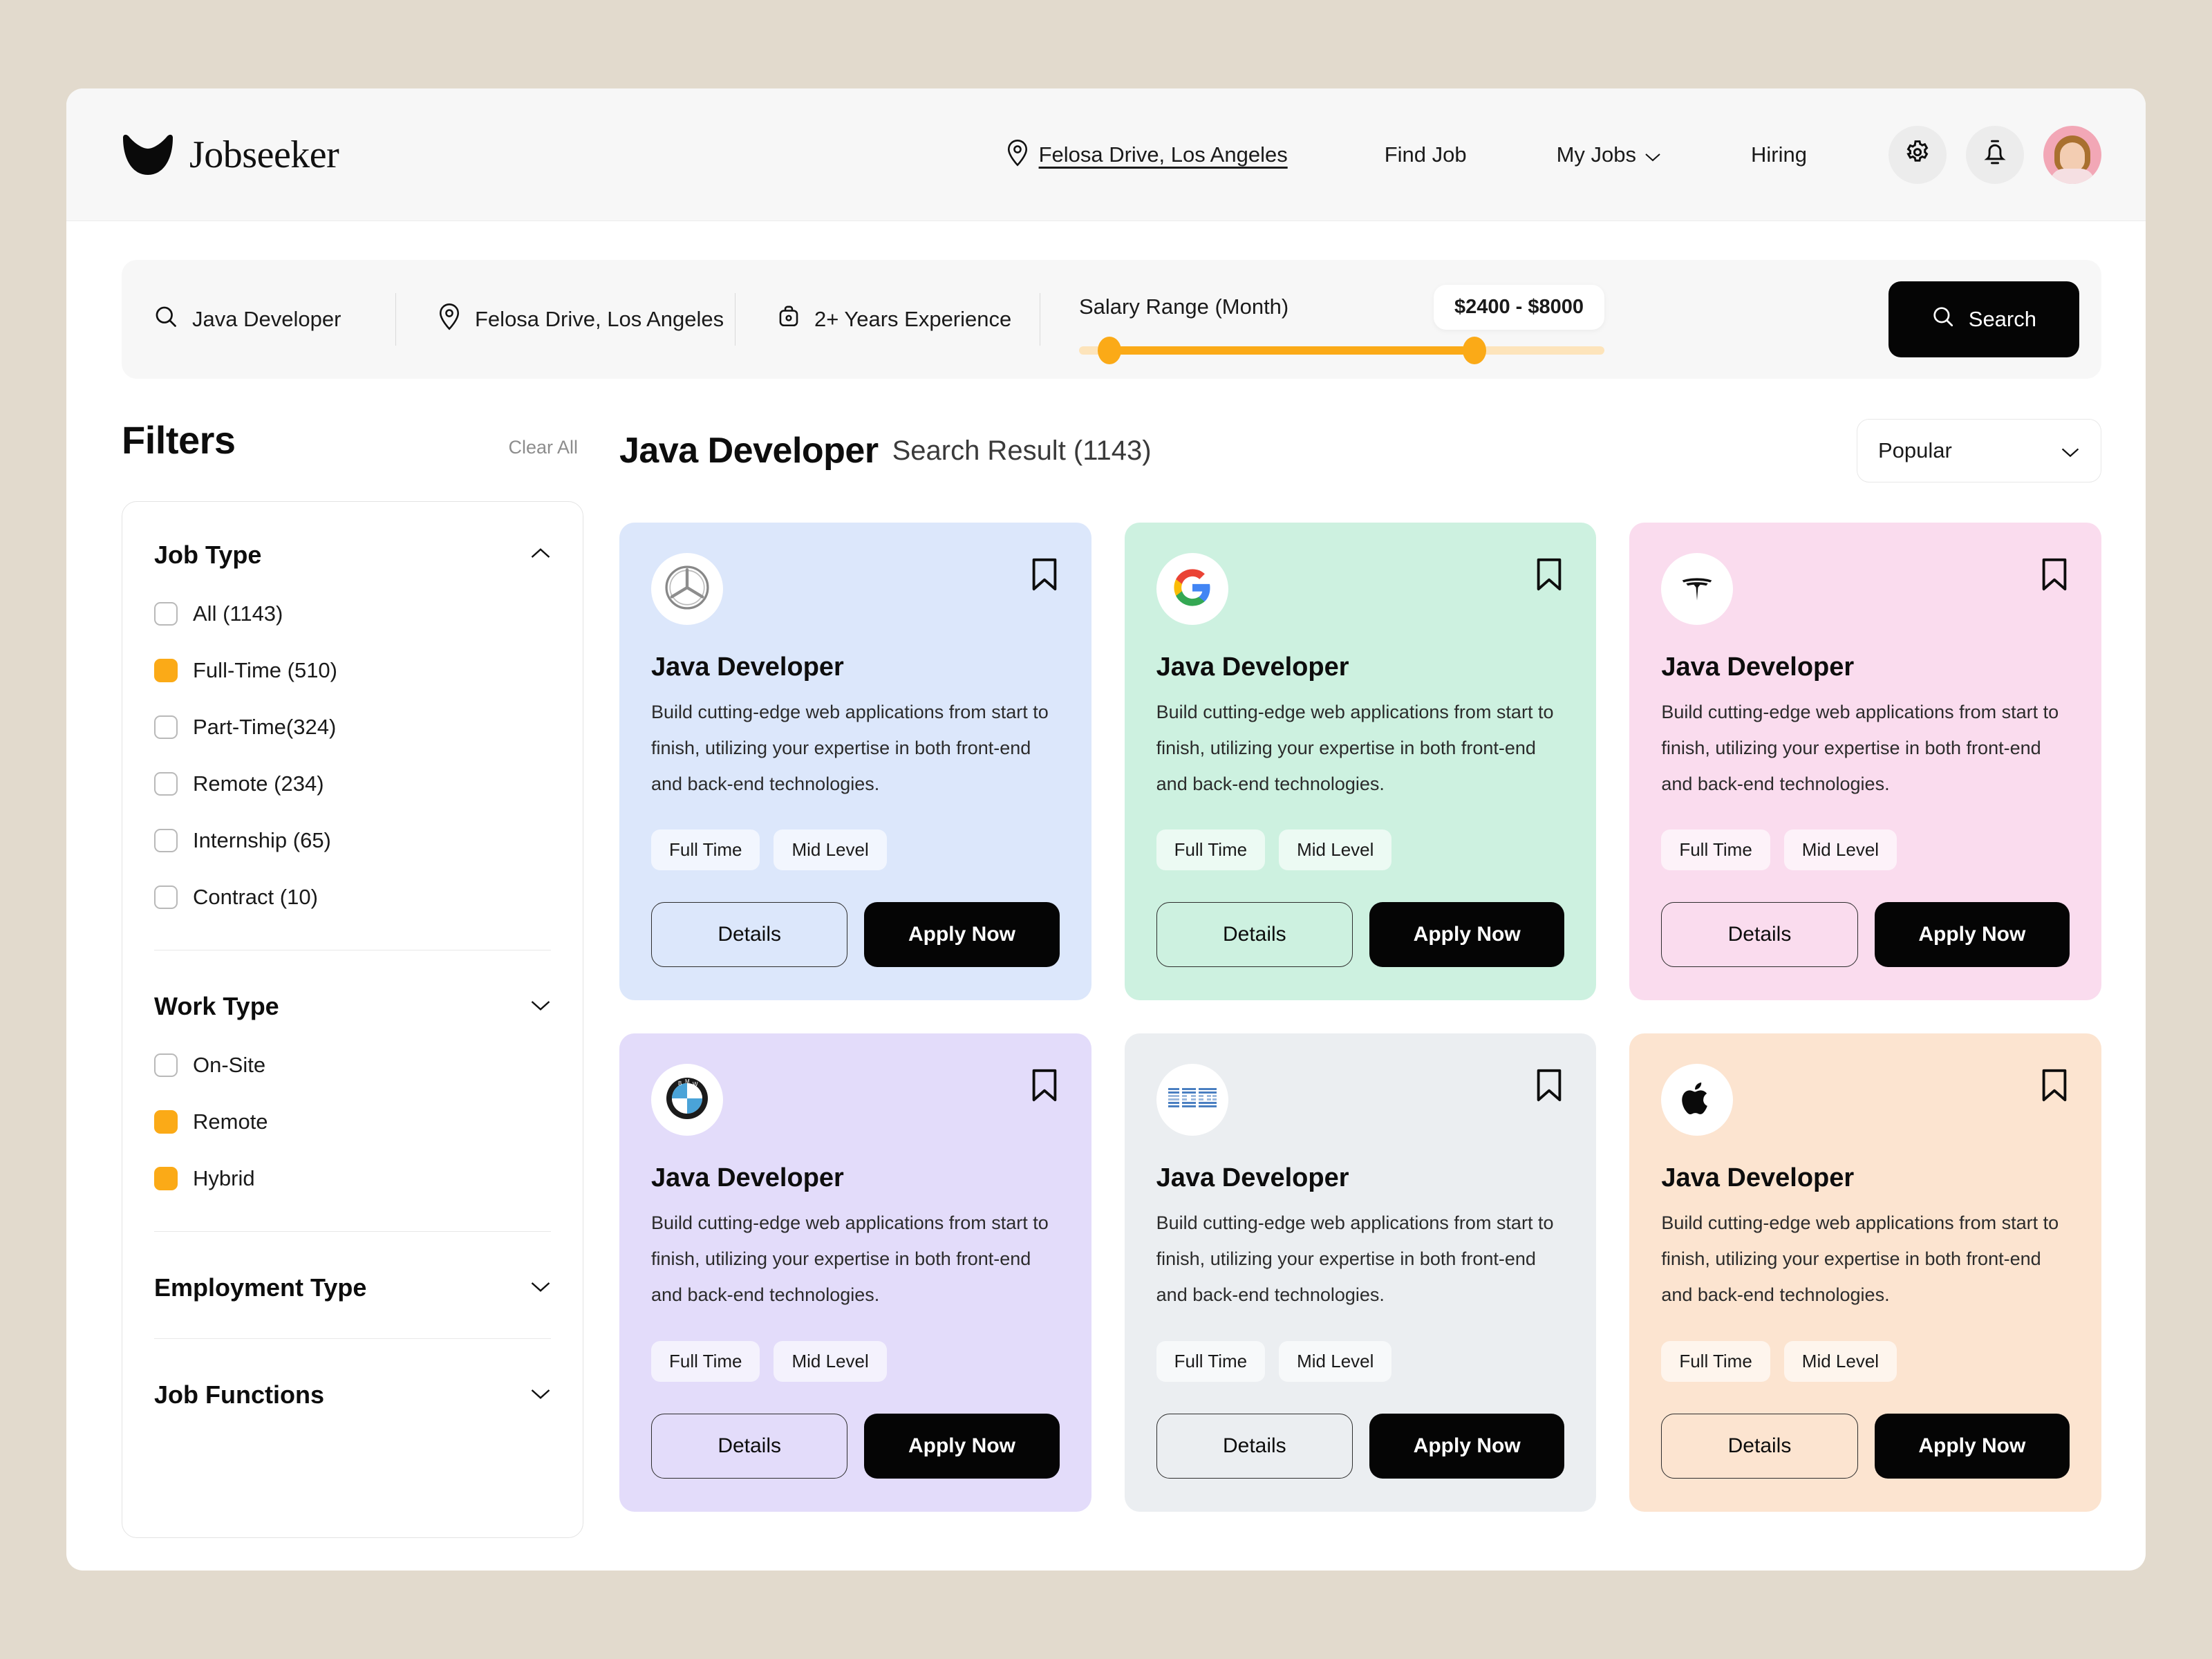  I want to click on filter-option-contract: Contract (10), so click(352, 897).